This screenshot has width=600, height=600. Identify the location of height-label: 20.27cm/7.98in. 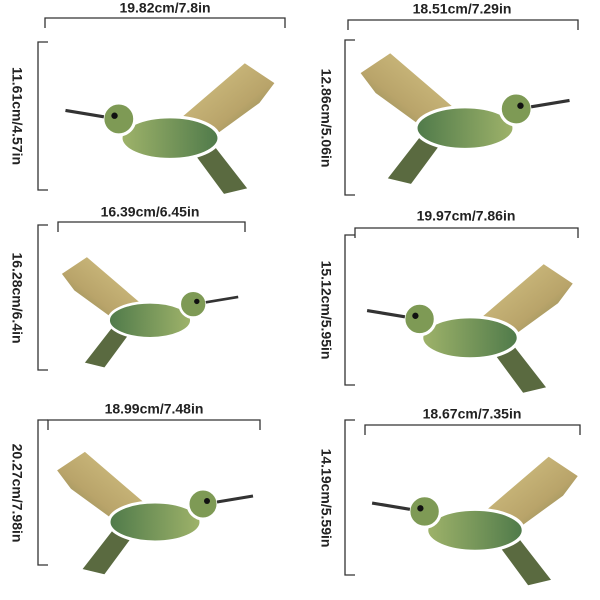
(17, 493).